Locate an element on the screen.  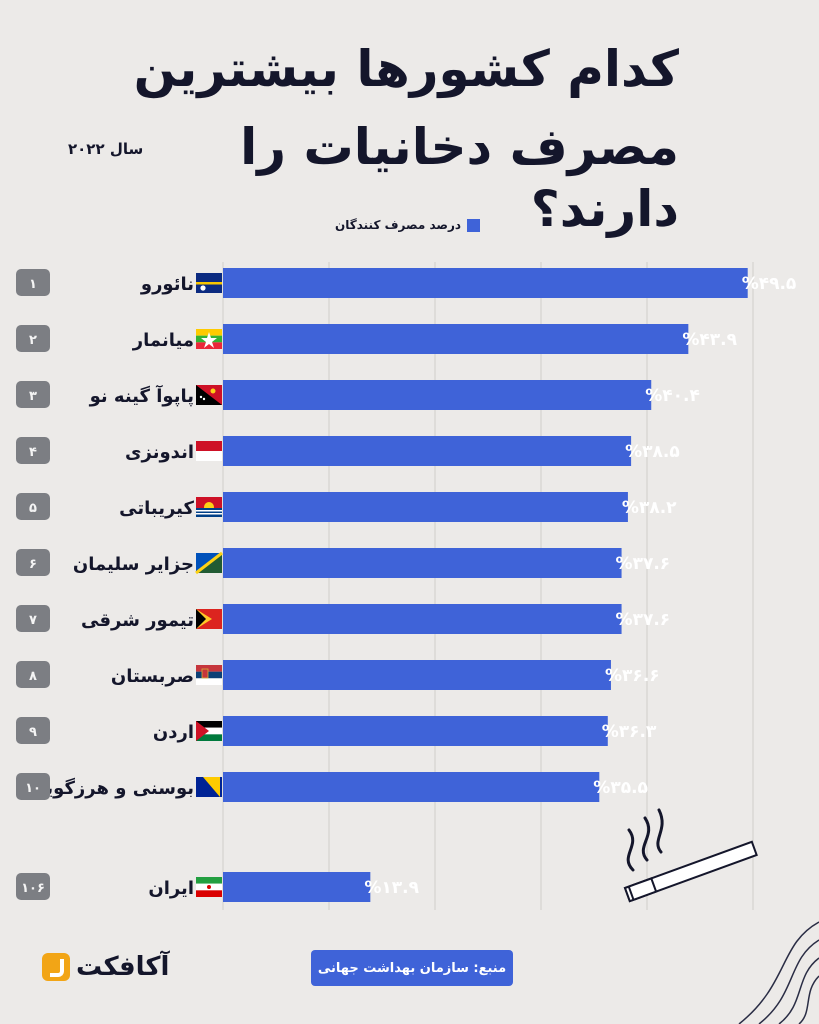
source-badge: منبع: سازمان بهداشت جهانی is located at coordinates (412, 968).